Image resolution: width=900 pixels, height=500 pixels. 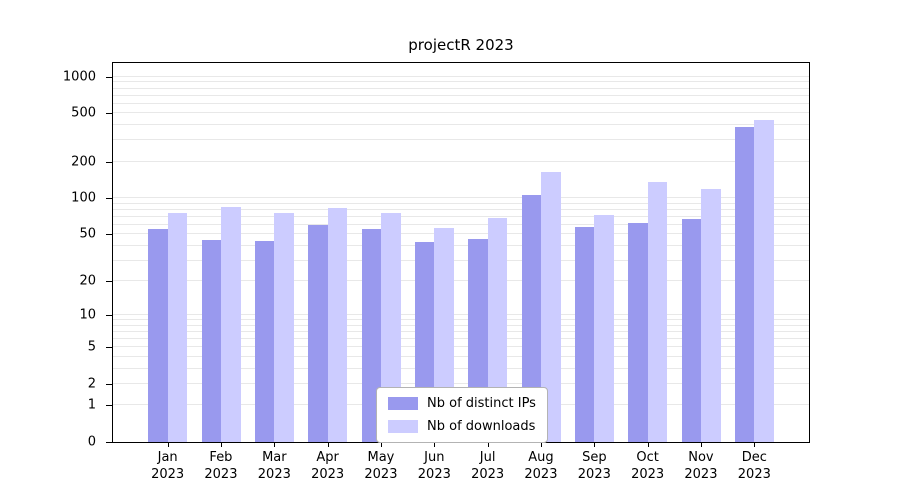 I want to click on legend-swatch-downloads, so click(x=403, y=426).